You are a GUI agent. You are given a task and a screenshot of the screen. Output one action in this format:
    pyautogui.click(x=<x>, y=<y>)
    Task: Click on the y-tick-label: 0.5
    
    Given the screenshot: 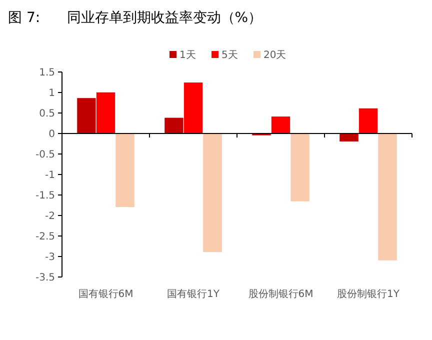 What is the action you would take?
    pyautogui.click(x=47, y=114)
    